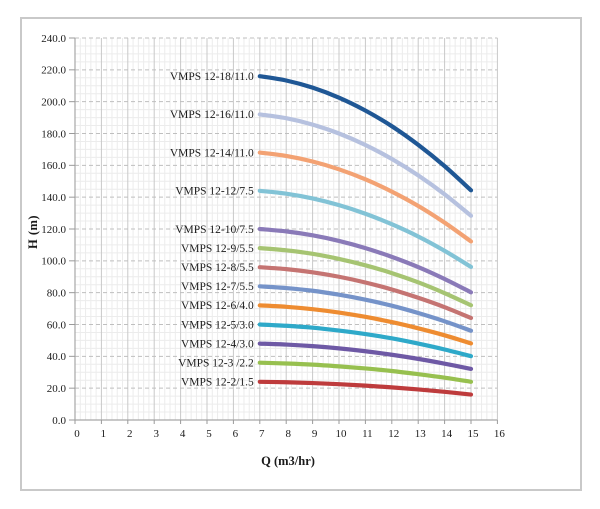 This screenshot has width=600, height=509. Describe the element at coordinates (236, 434) in the screenshot. I see `x-tick-label: 6` at that location.